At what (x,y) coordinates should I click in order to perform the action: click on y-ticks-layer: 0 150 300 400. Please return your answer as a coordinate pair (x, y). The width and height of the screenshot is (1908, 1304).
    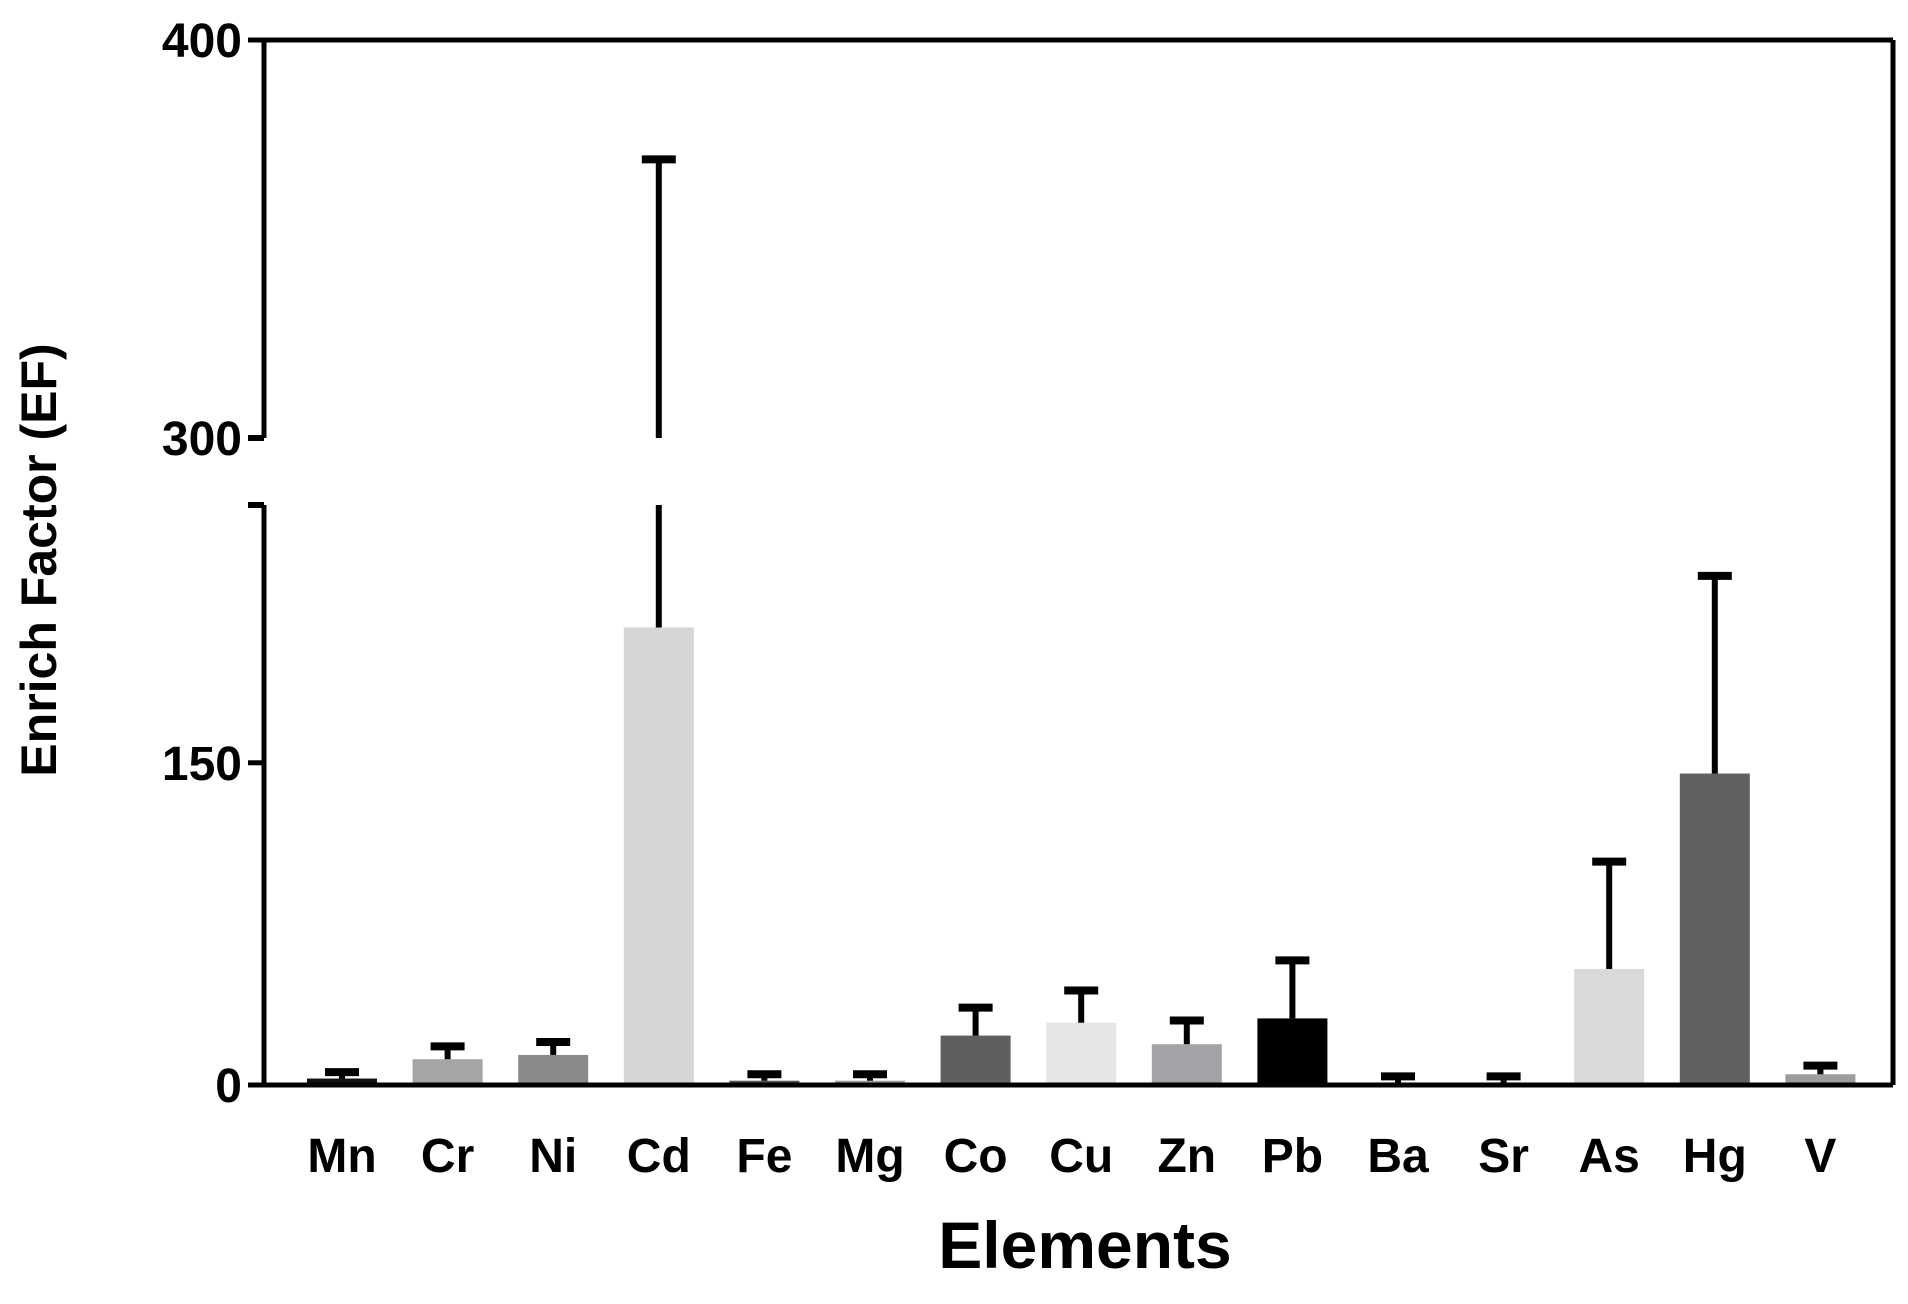
    Looking at the image, I should click on (213, 564).